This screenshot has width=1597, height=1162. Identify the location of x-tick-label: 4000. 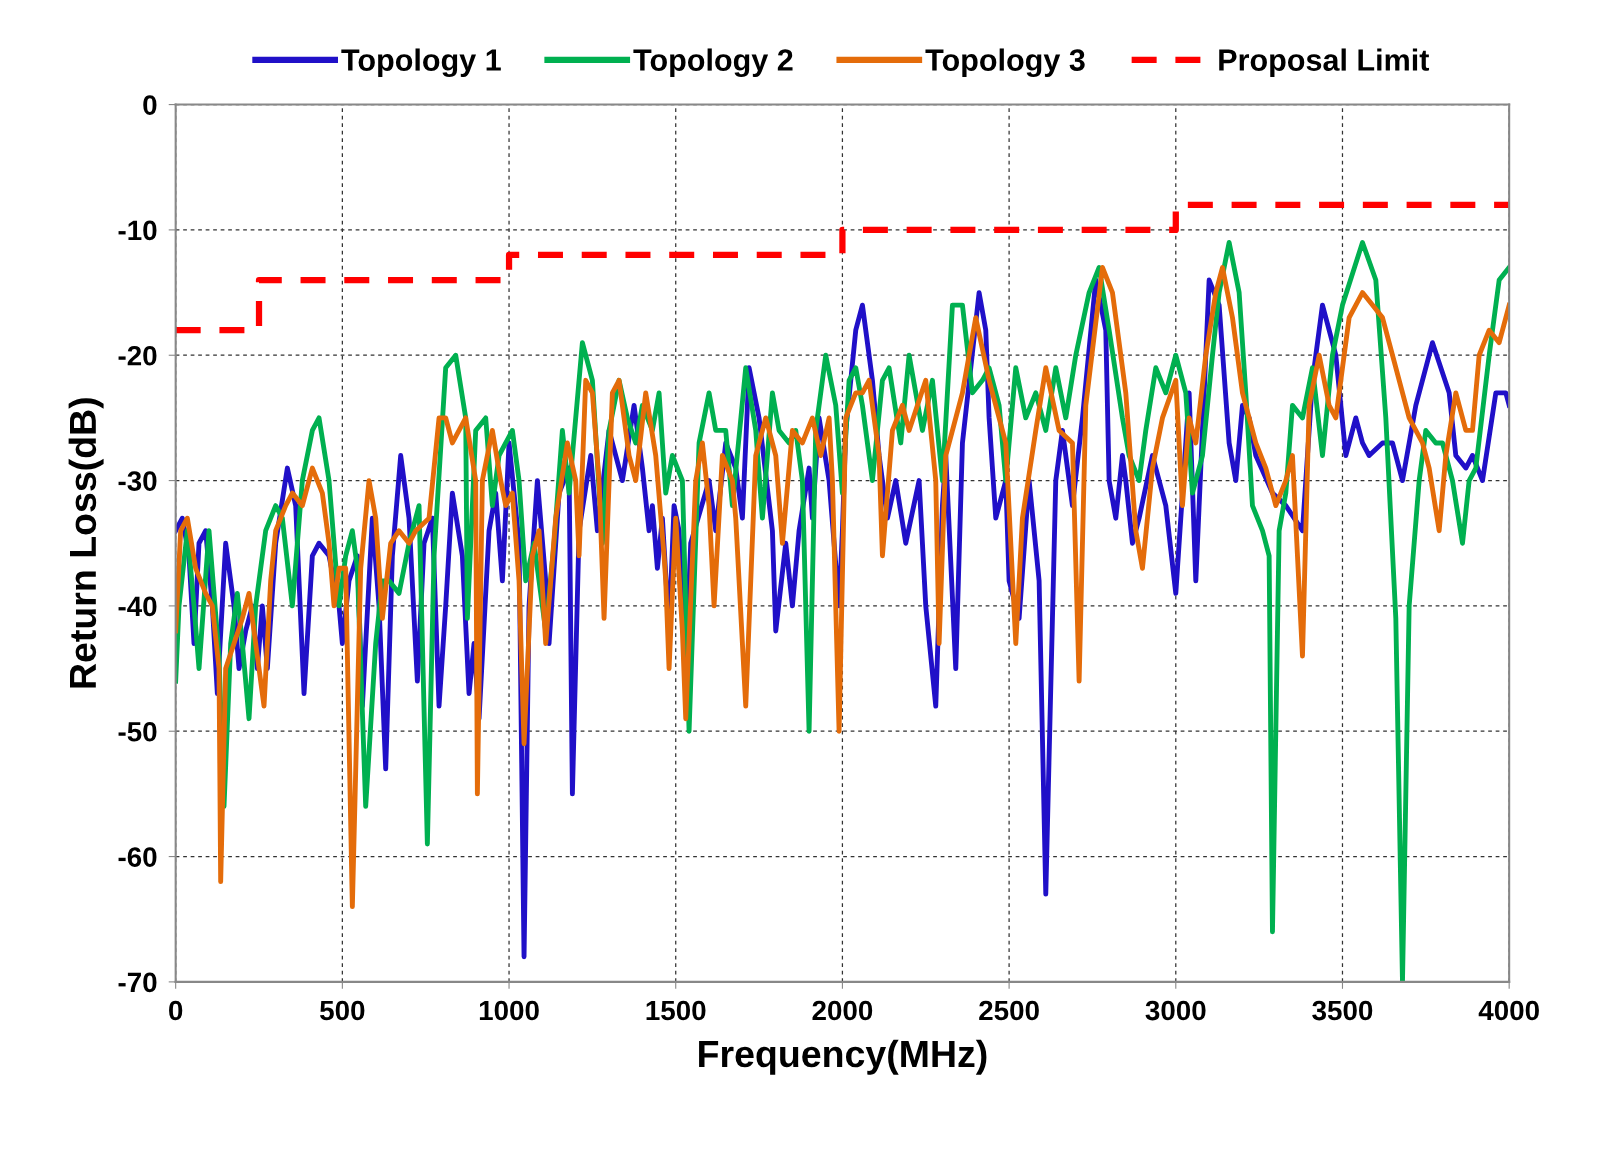
(1508, 1010).